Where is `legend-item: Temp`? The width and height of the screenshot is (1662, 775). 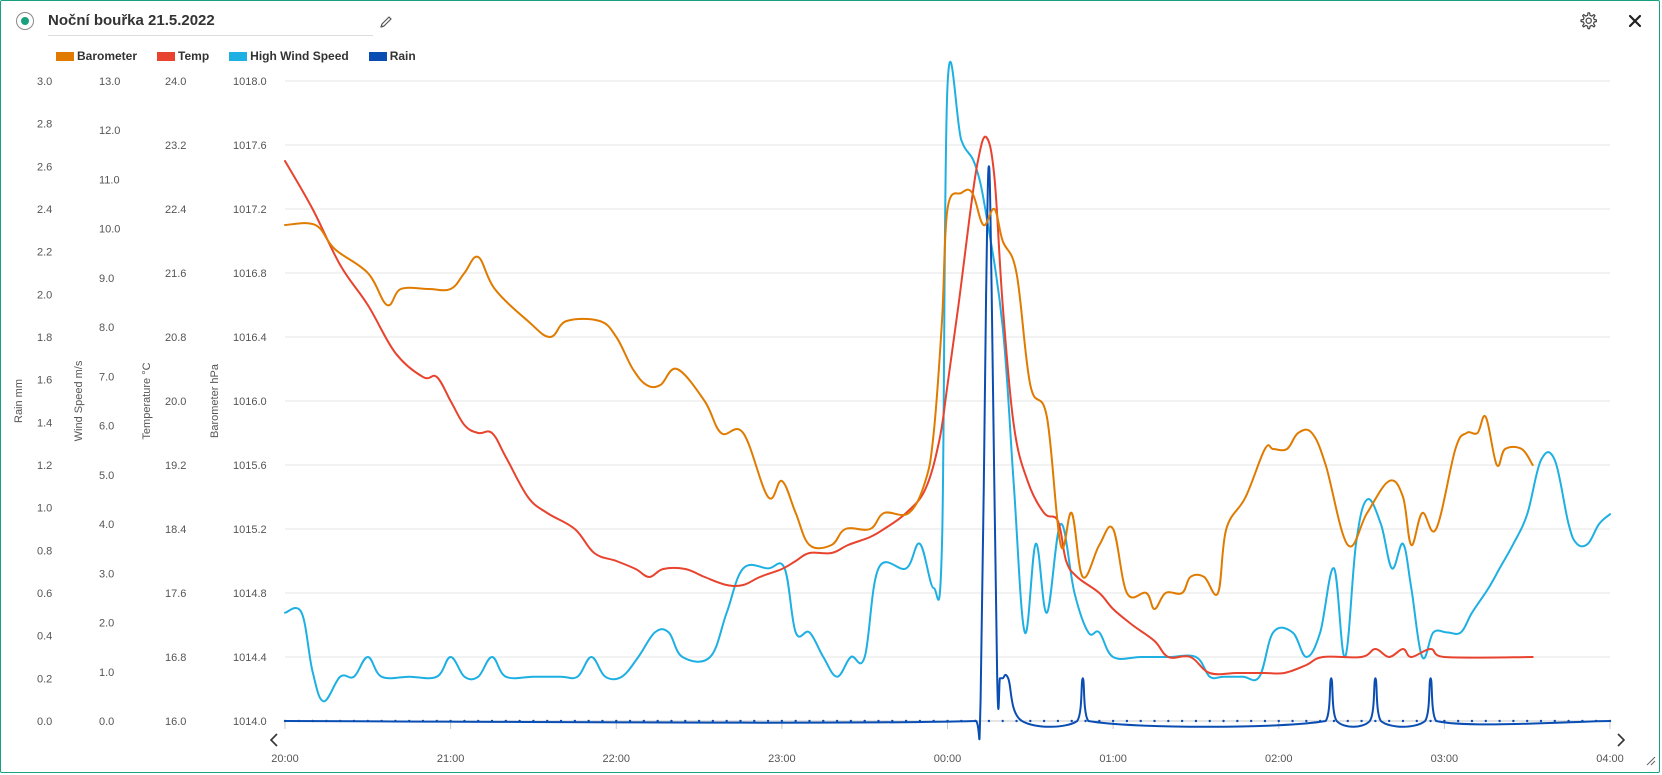 legend-item: Temp is located at coordinates (183, 56).